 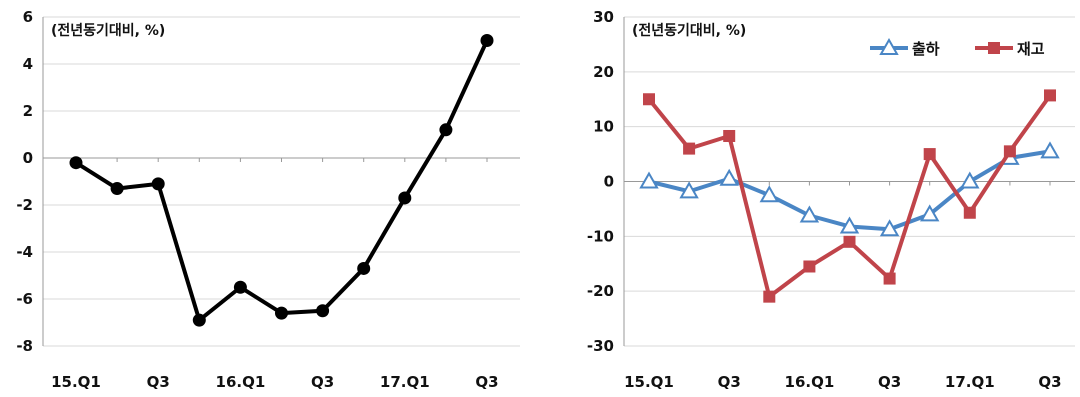 What do you see at coordinates (600, 346) in the screenshot?
I see `y-tick-label: -30` at bounding box center [600, 346].